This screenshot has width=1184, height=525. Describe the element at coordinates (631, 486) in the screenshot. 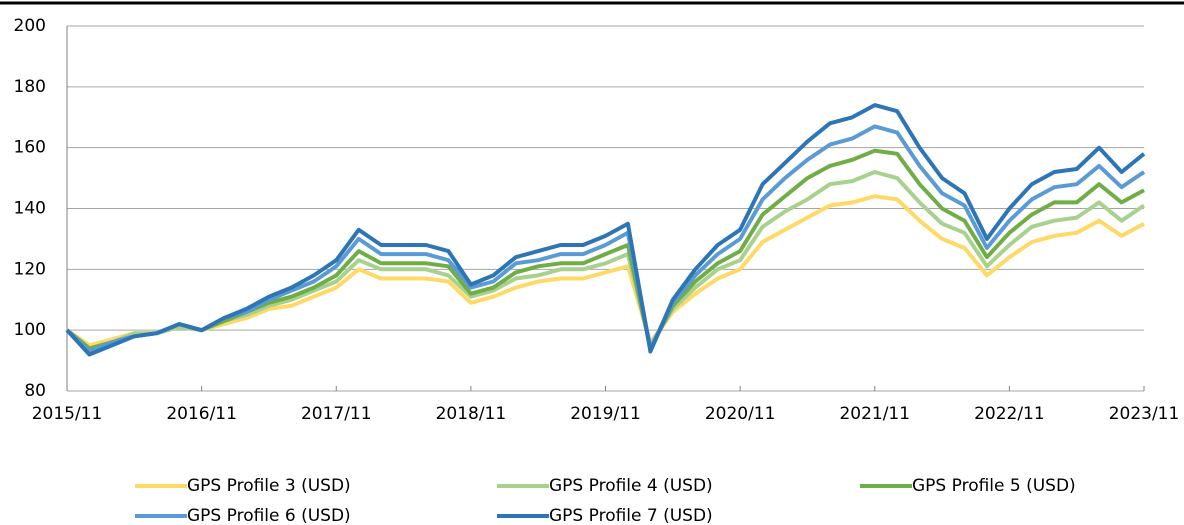

I see `legend-label: GPS Profile 4 (USD)` at that location.